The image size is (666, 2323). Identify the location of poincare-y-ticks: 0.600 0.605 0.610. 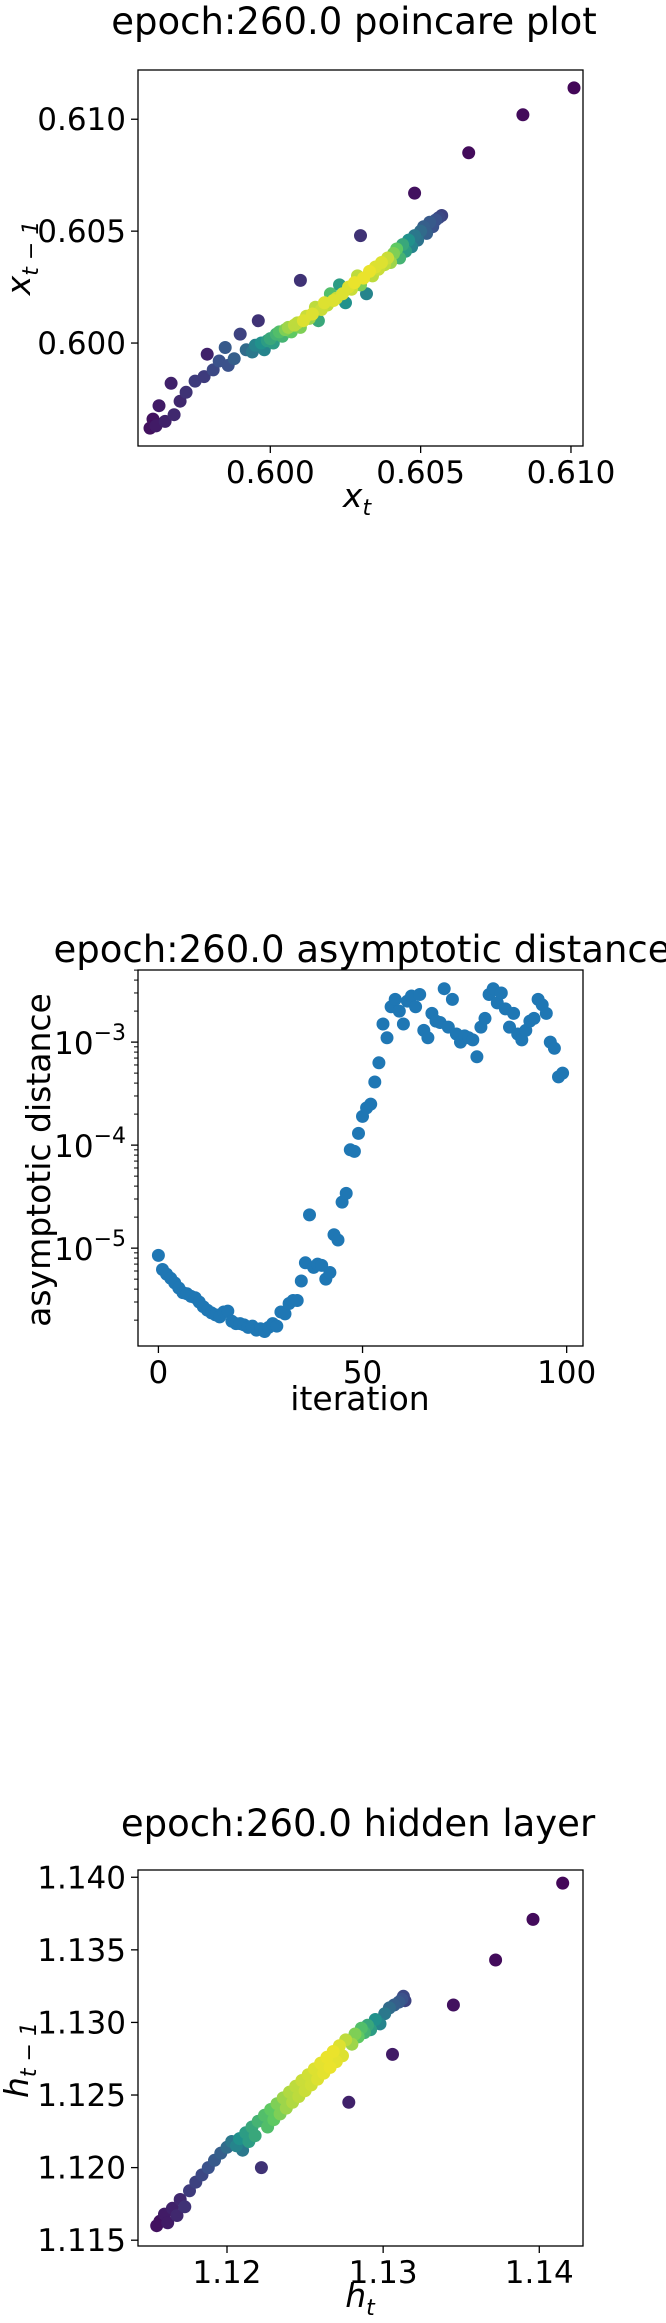
(87, 232).